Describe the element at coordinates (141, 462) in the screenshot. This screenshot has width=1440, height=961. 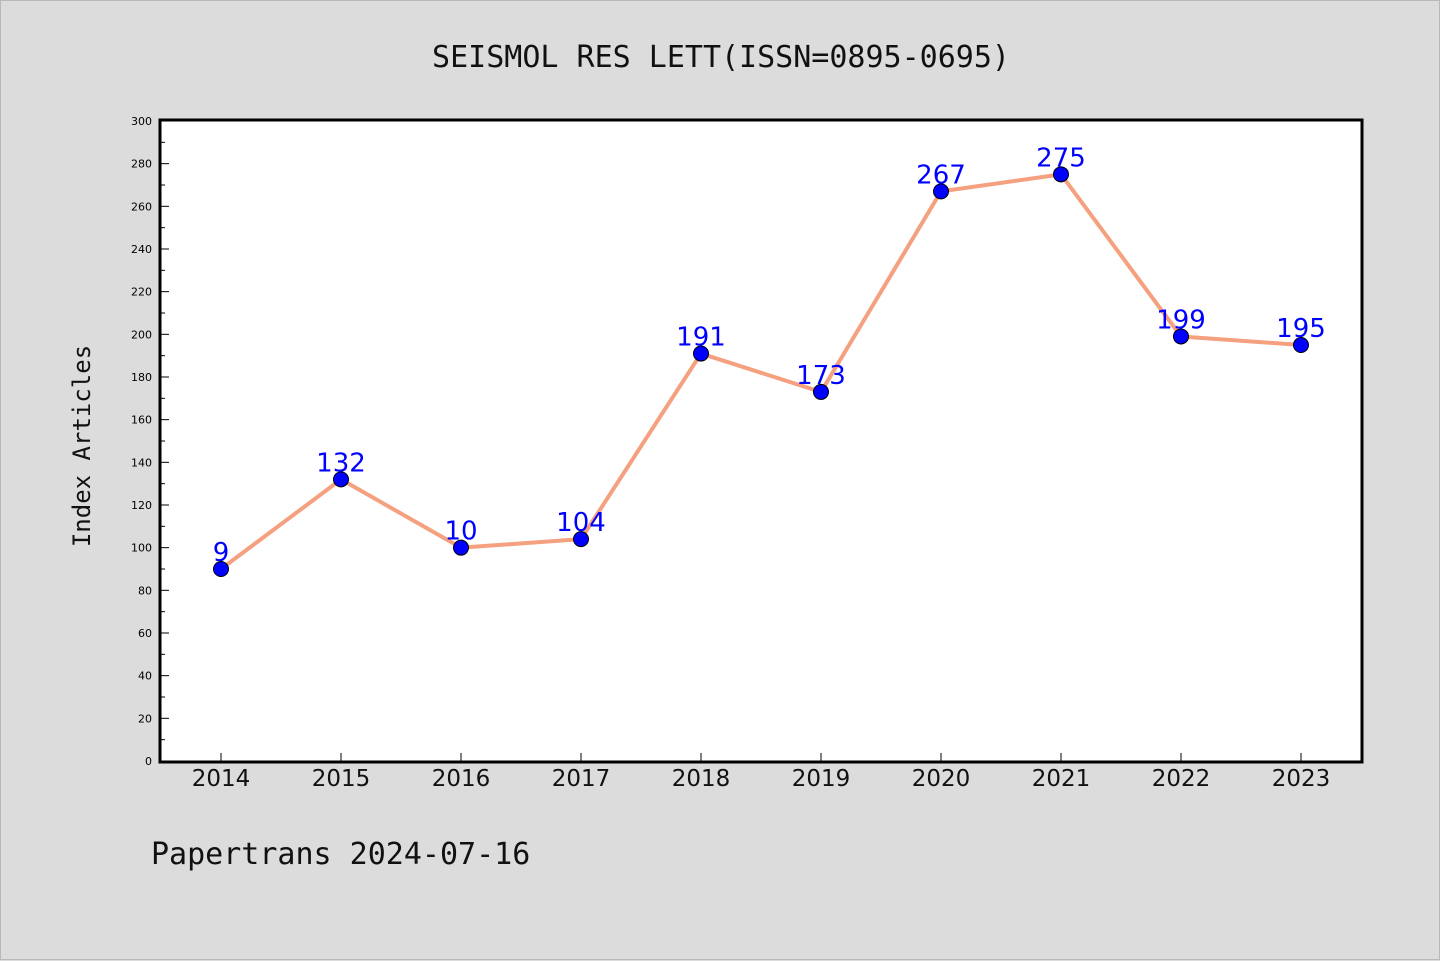
I see `y-tick-label: 140` at that location.